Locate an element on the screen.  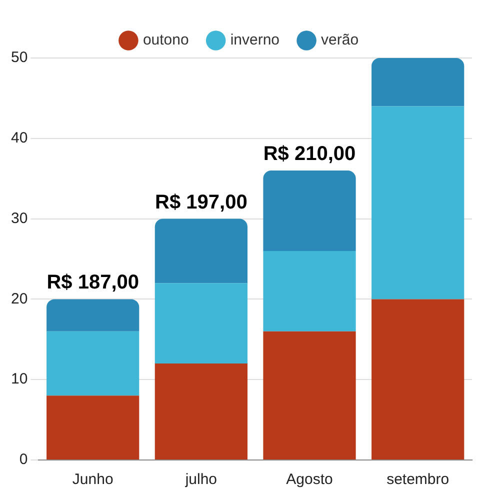
x-tick-label: setembro is located at coordinates (418, 479).